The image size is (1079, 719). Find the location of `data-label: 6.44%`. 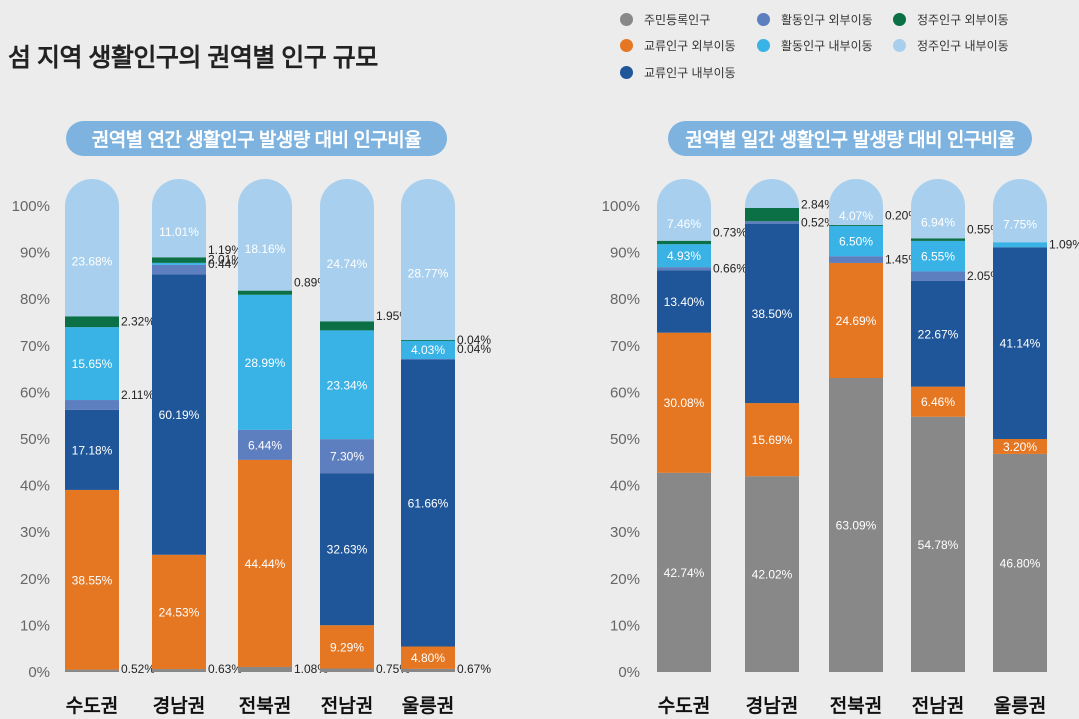

data-label: 6.44% is located at coordinates (265, 445).